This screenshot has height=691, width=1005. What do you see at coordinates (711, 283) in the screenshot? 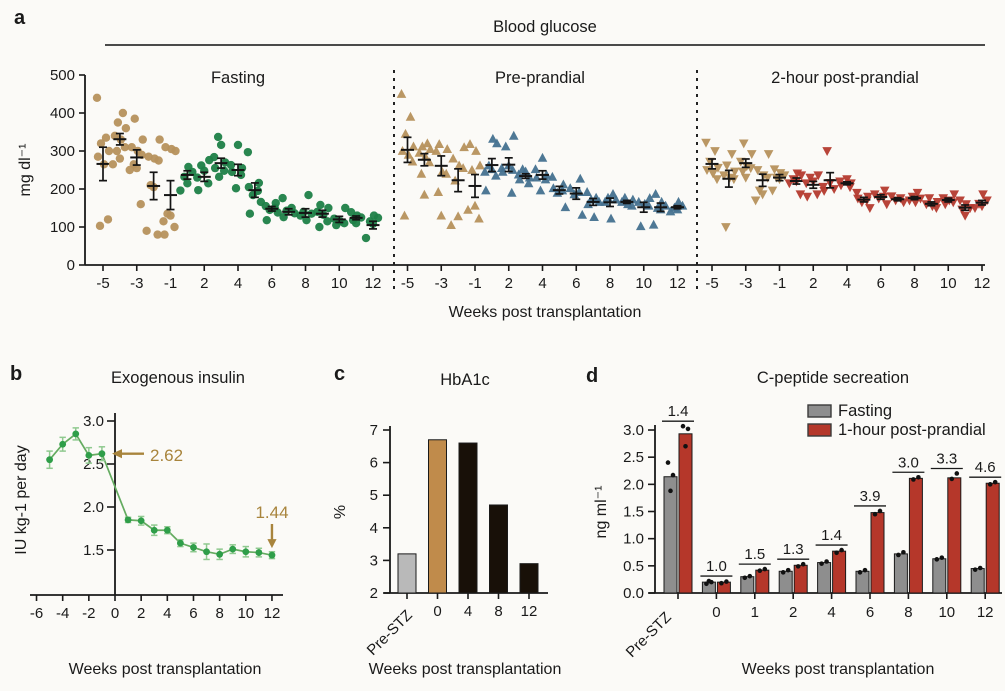
I see `x-tick-label: -5` at bounding box center [711, 283].